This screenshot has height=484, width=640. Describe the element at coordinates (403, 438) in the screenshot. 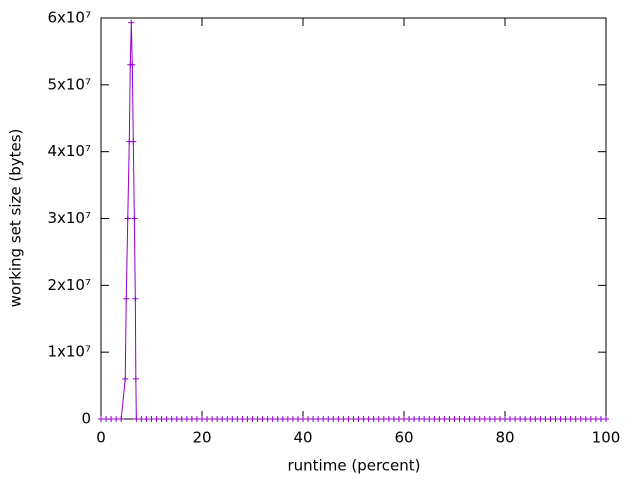

I see `x-tick-label: 60` at that location.